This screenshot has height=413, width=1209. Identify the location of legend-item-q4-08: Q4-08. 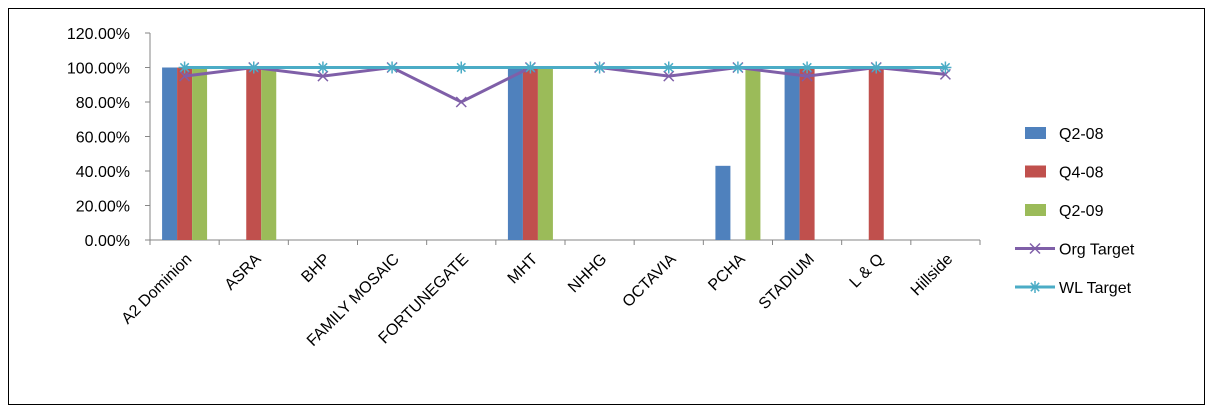
(1064, 173).